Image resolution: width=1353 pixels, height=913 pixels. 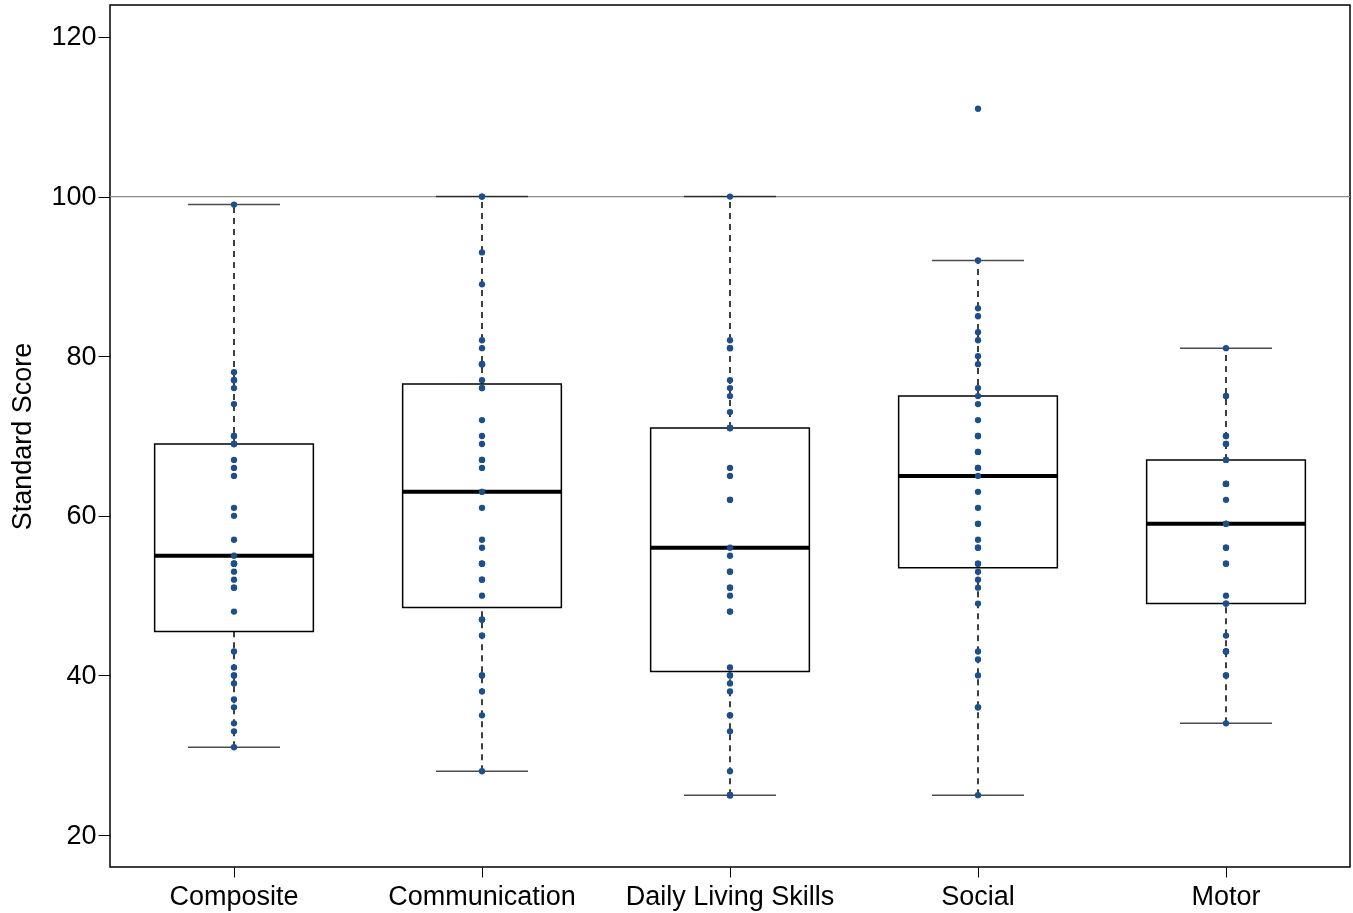 What do you see at coordinates (22, 436) in the screenshot?
I see `y-axis-title: Standard Score` at bounding box center [22, 436].